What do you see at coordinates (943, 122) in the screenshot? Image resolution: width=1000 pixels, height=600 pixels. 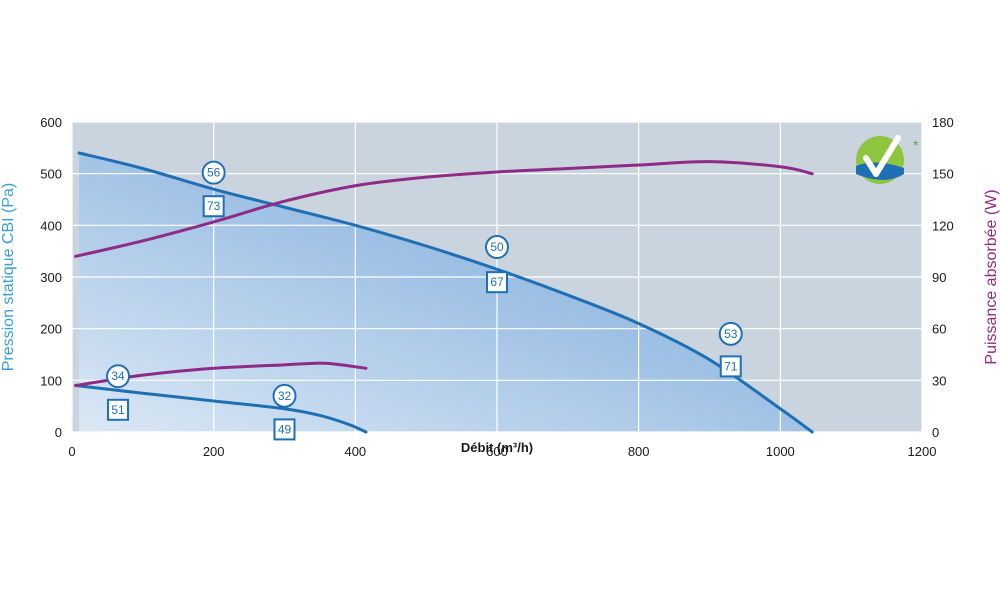 I see `y-right-tick-label: 180` at bounding box center [943, 122].